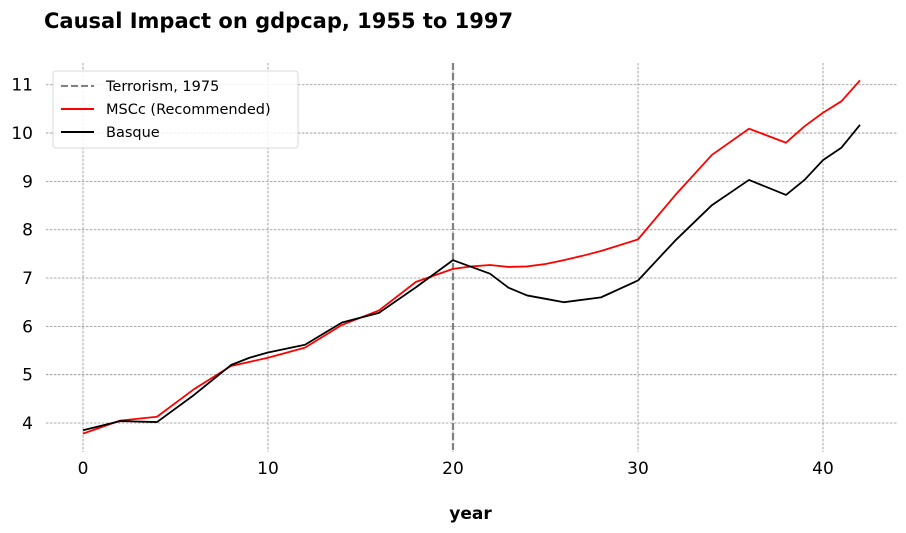  Describe the element at coordinates (22, 86) in the screenshot. I see `y-tick-label: 11` at that location.